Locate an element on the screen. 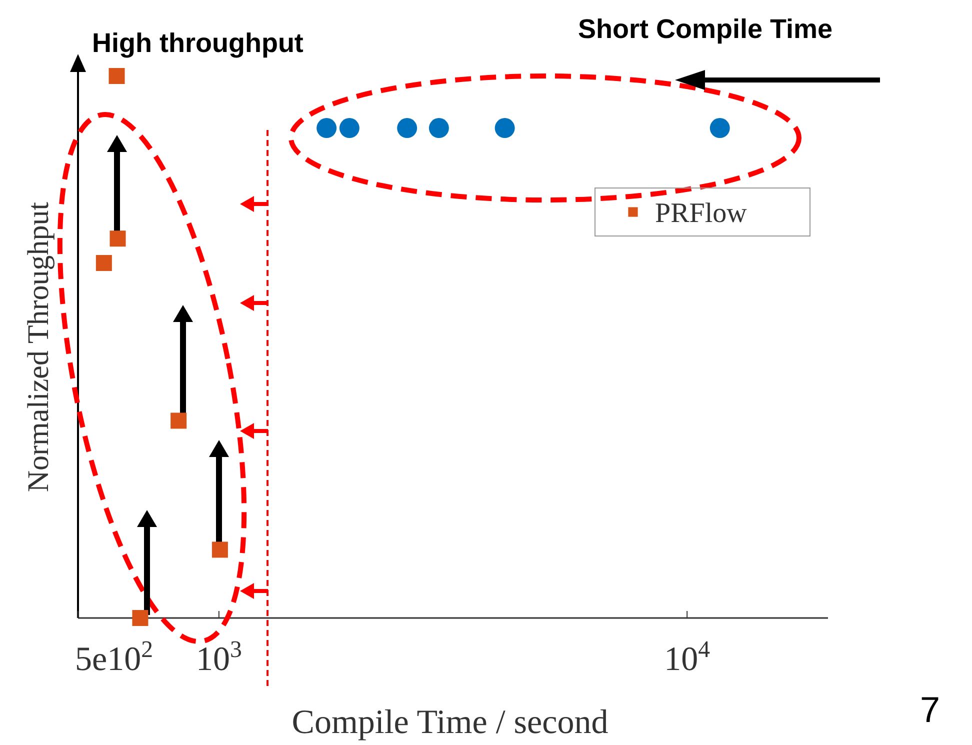  y-axis-title: Normalized Throughput is located at coordinates (38, 346).